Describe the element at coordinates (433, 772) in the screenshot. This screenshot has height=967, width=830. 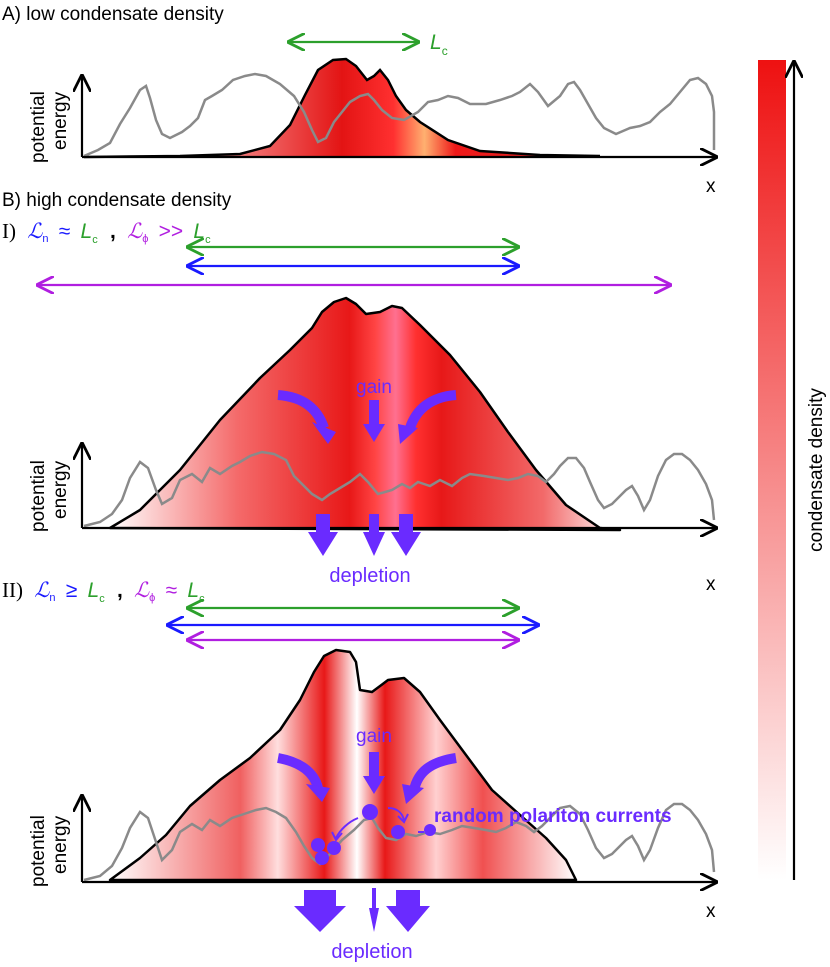
I see `case-ii-right-flow-arrow` at that location.